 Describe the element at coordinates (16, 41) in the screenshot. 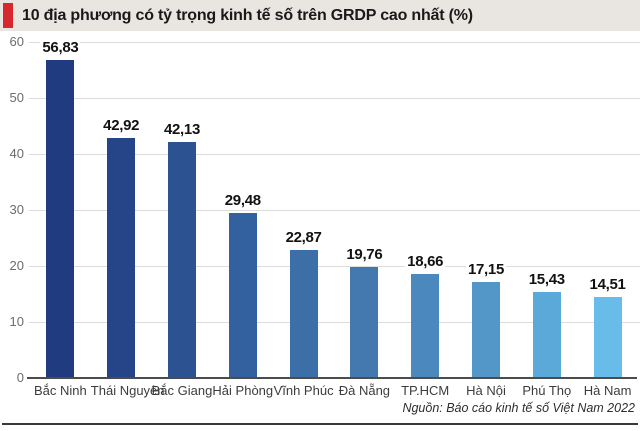

I see `y-axis-tick-label: 60` at that location.